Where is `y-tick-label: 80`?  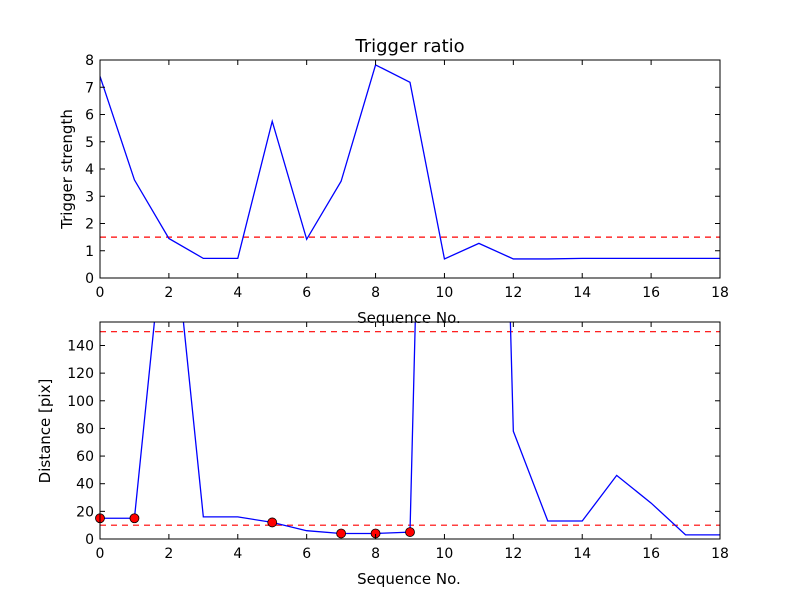
y-tick-label: 80 is located at coordinates (85, 429).